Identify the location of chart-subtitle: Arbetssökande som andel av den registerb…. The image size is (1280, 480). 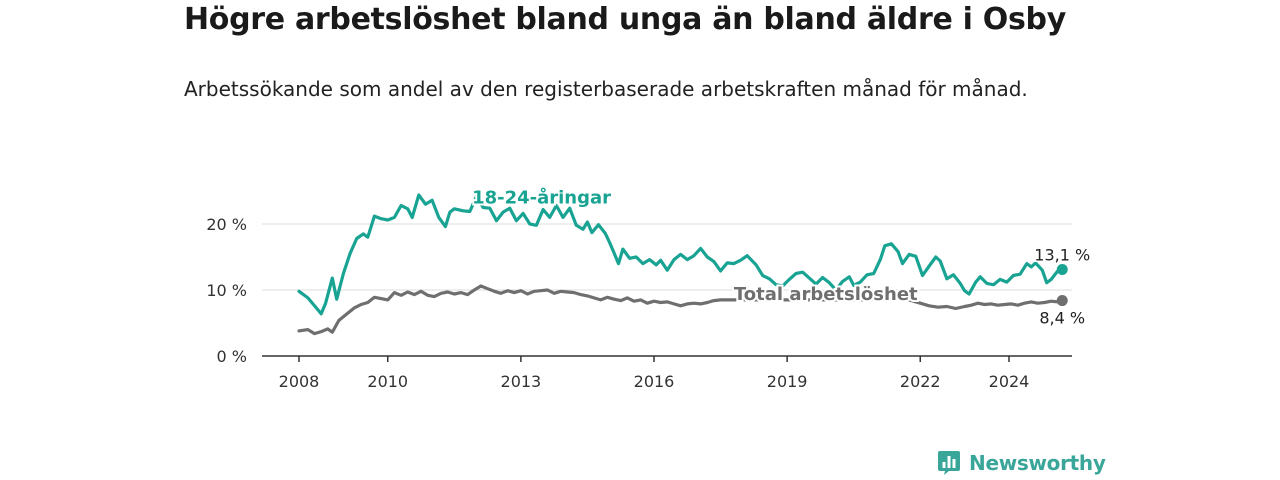
(606, 89).